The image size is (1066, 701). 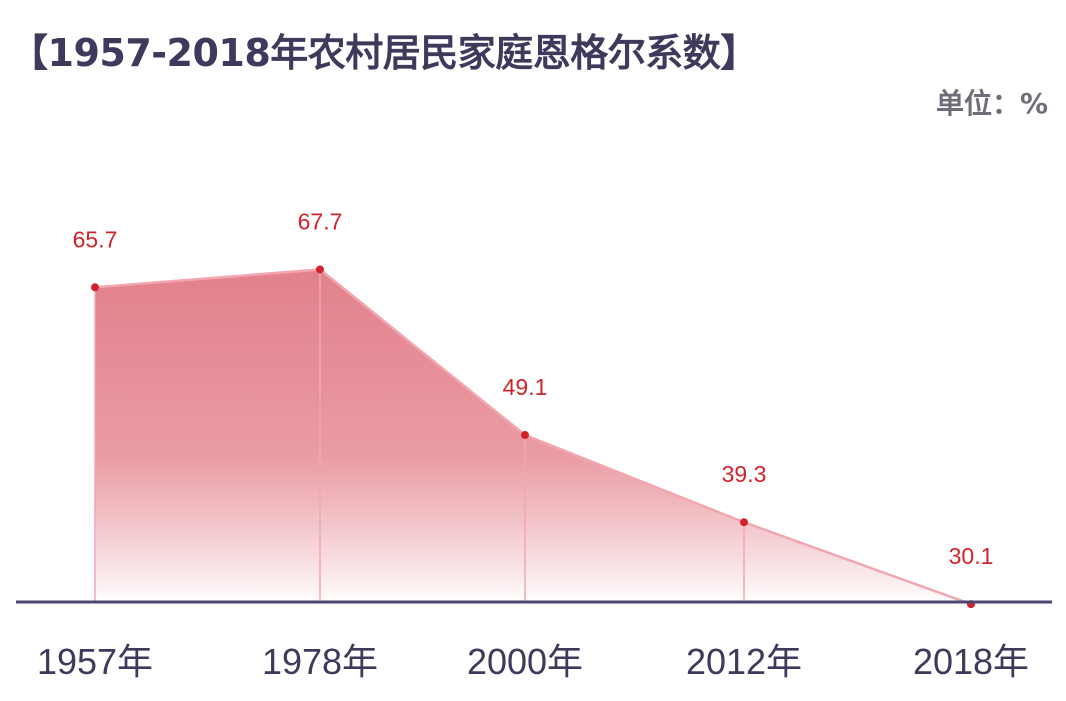 I want to click on unit-label: 单位：%, so click(x=991, y=103).